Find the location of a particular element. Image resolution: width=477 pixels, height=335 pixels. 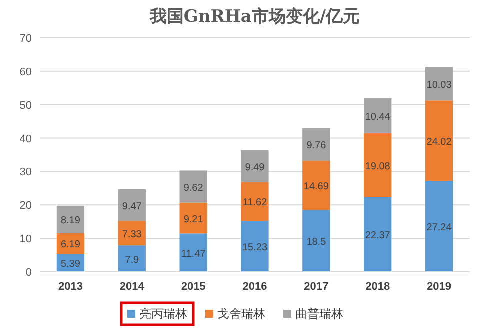

y-tick-label: 20 is located at coordinates (26, 206).